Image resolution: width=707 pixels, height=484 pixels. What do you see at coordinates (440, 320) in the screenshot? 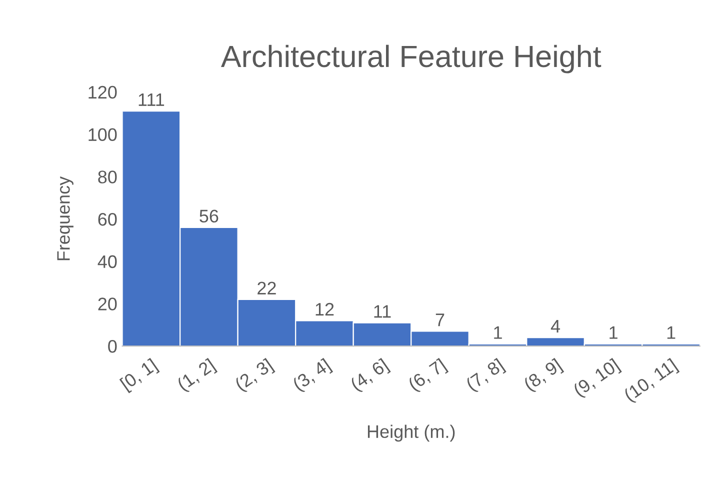
I see `data-label: 7` at bounding box center [440, 320].